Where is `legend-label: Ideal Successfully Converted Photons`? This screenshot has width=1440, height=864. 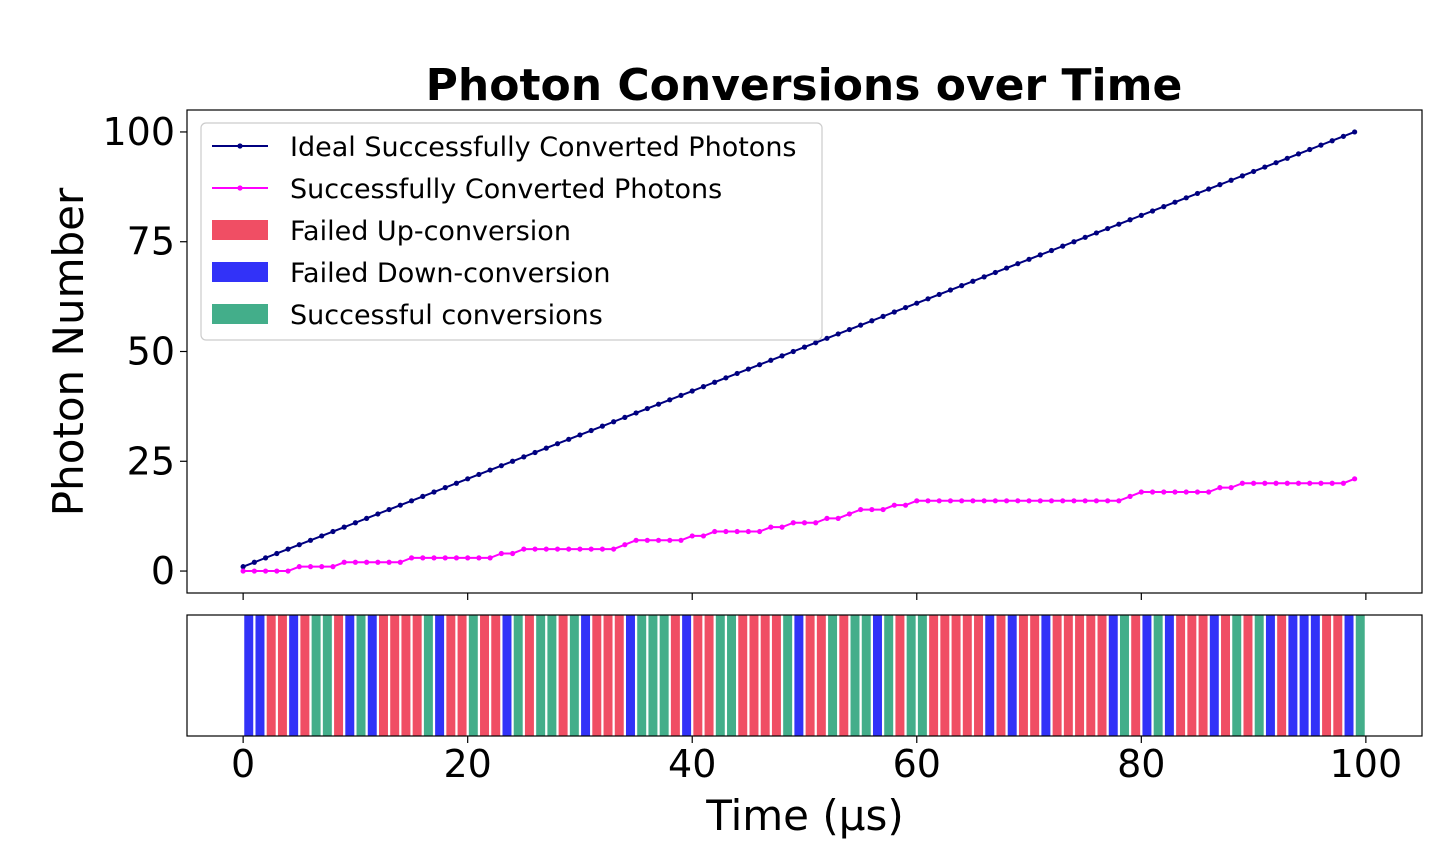
legend-label: Ideal Successfully Converted Photons is located at coordinates (543, 147).